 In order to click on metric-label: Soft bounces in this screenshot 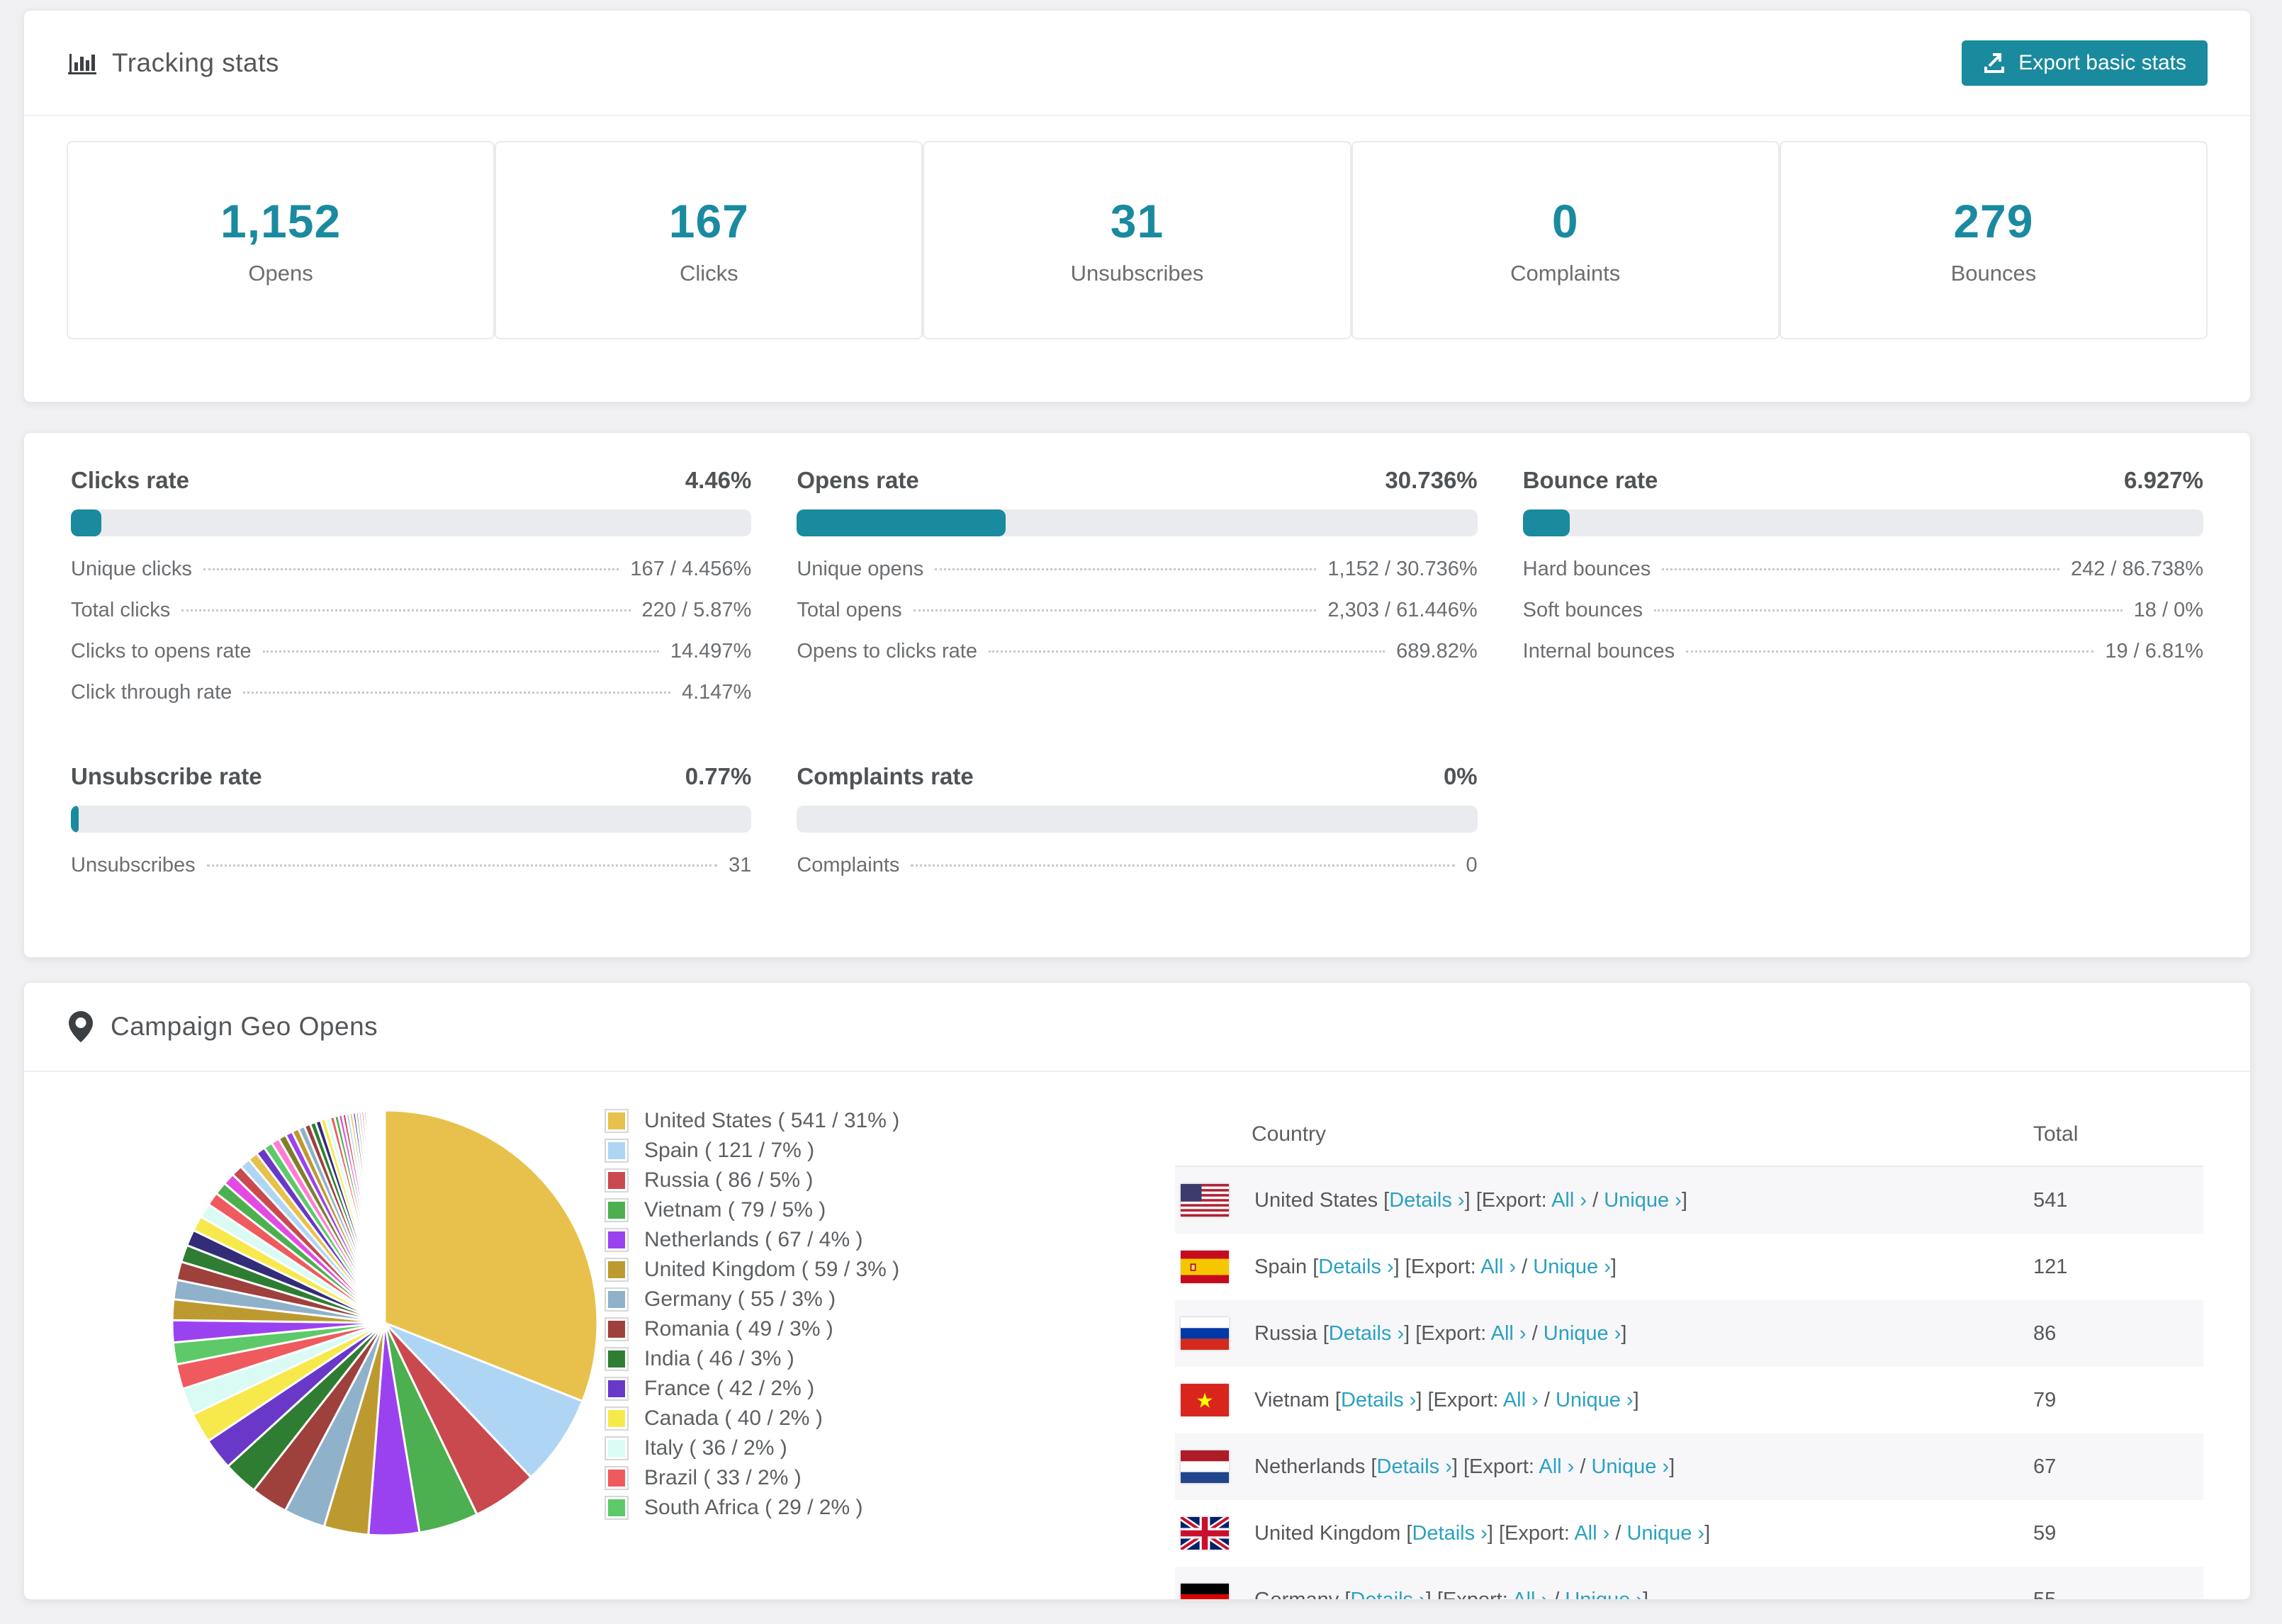, I will do `click(1583, 610)`.